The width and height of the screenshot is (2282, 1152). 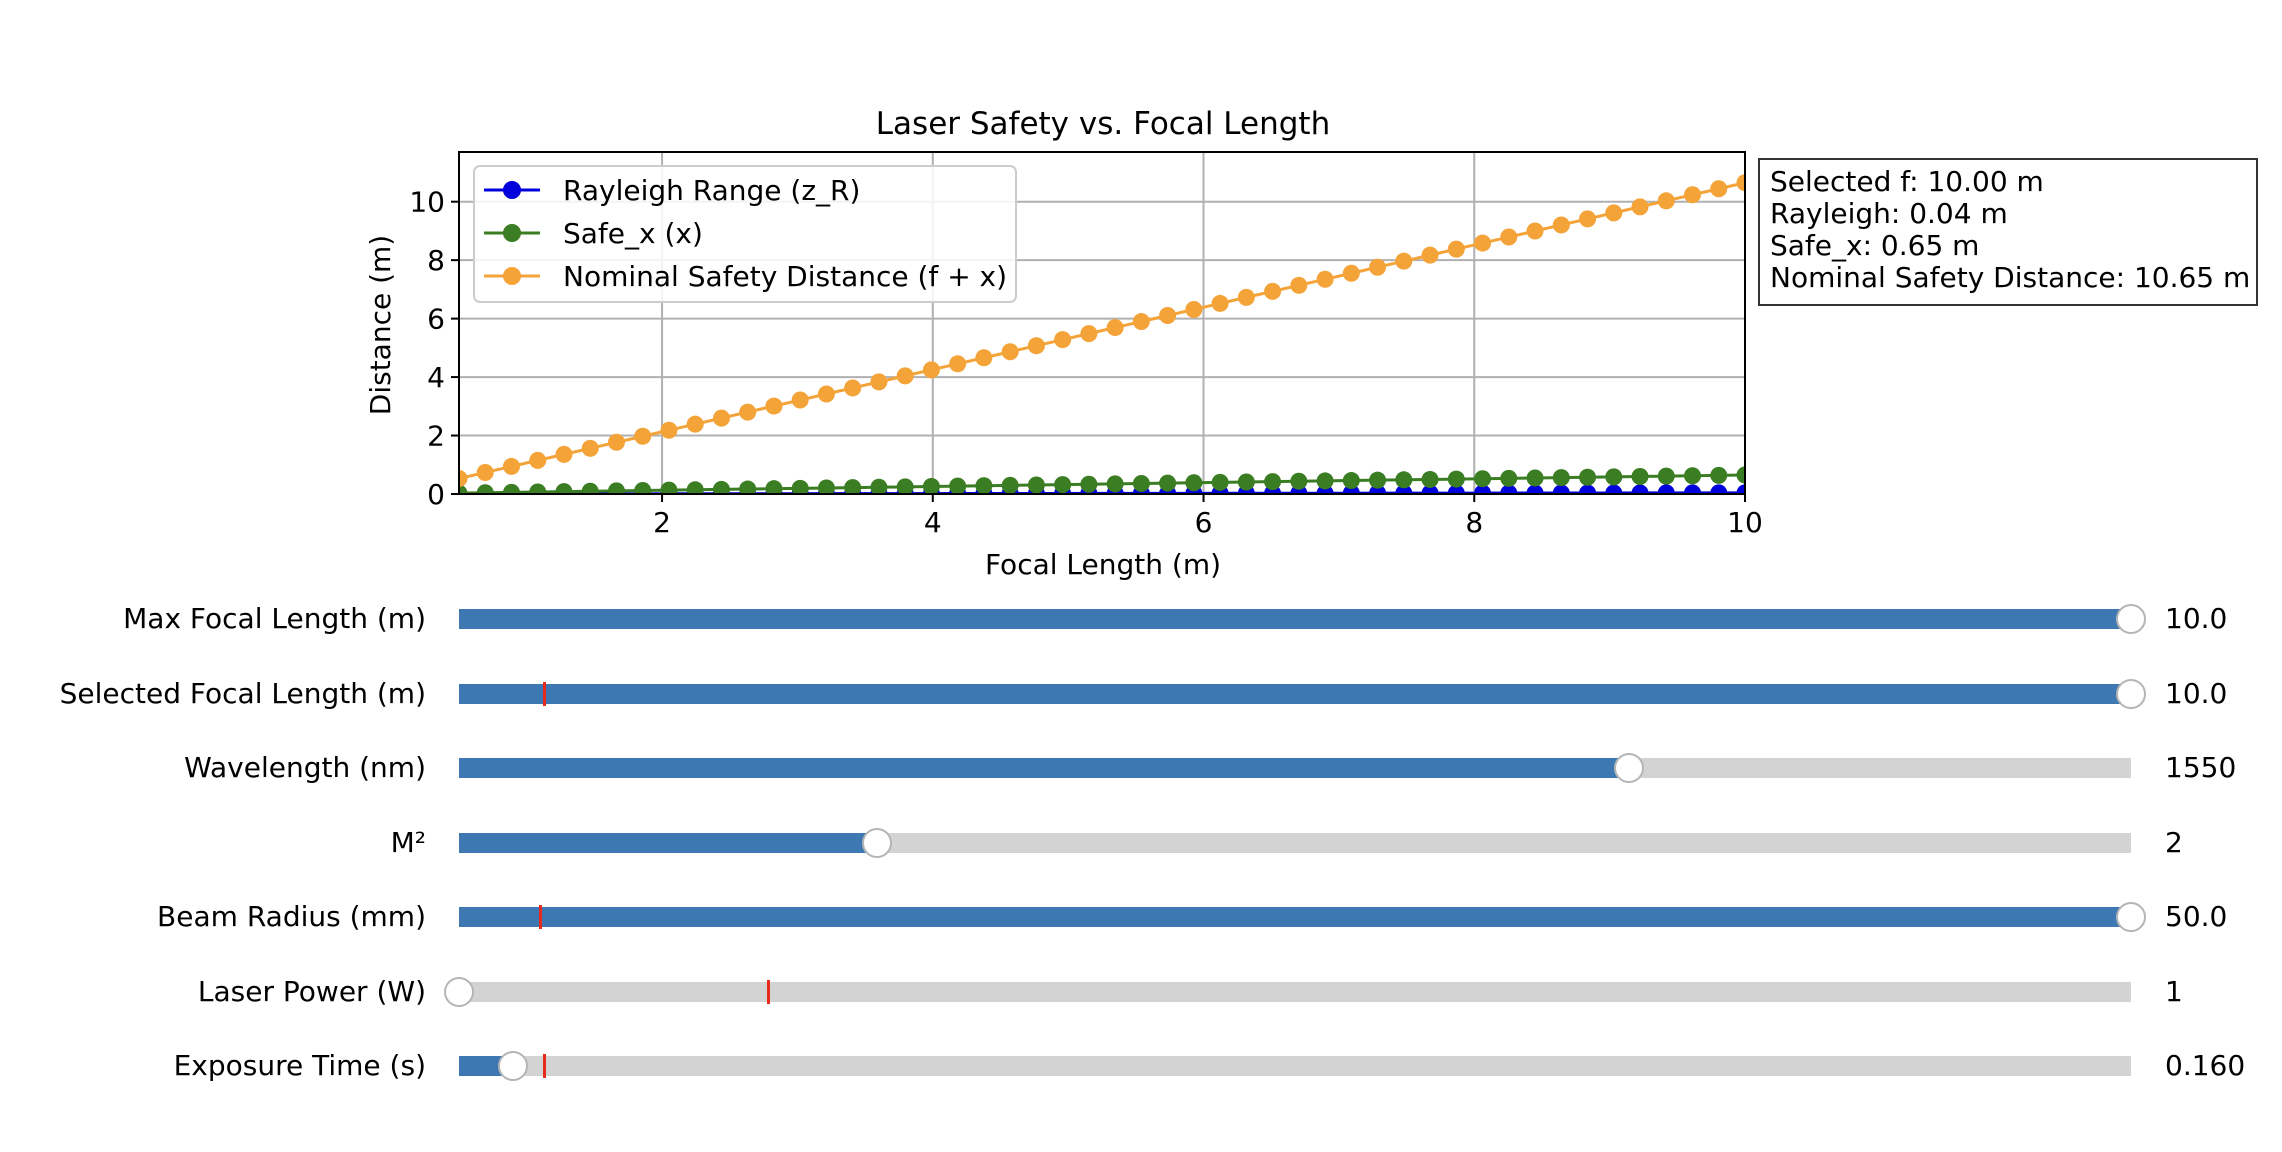 I want to click on slider-track-wavelength, so click(x=1295, y=768).